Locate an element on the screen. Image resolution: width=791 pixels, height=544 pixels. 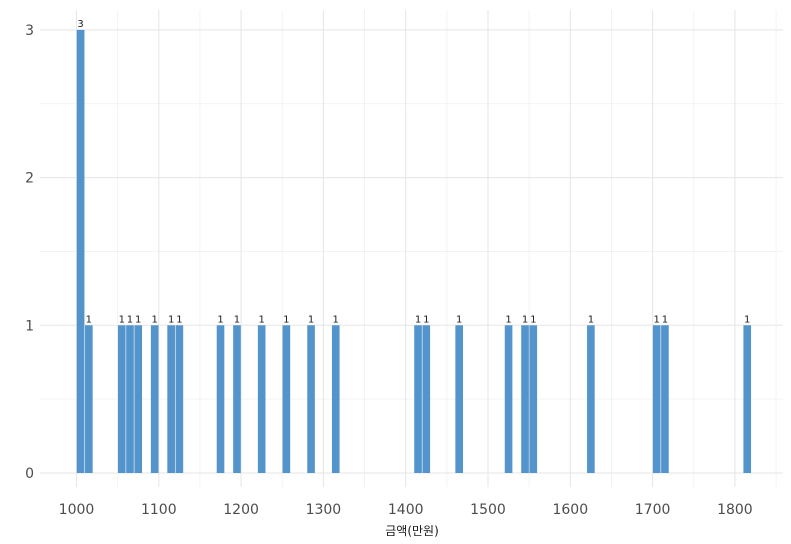
x-tick-label: 1100 is located at coordinates (159, 510).